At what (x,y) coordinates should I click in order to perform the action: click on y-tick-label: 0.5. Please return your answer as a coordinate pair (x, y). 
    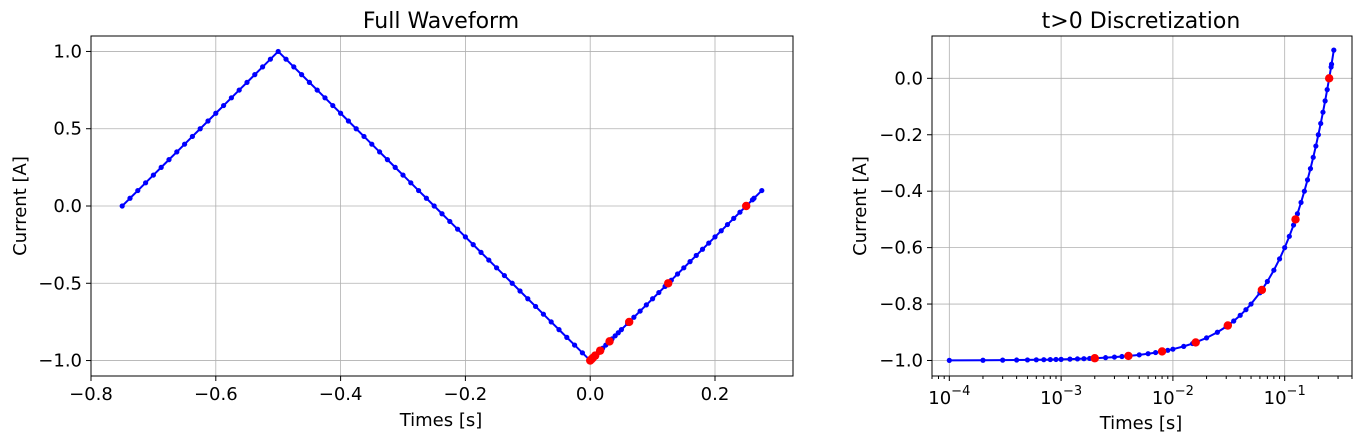
    Looking at the image, I should click on (67, 129).